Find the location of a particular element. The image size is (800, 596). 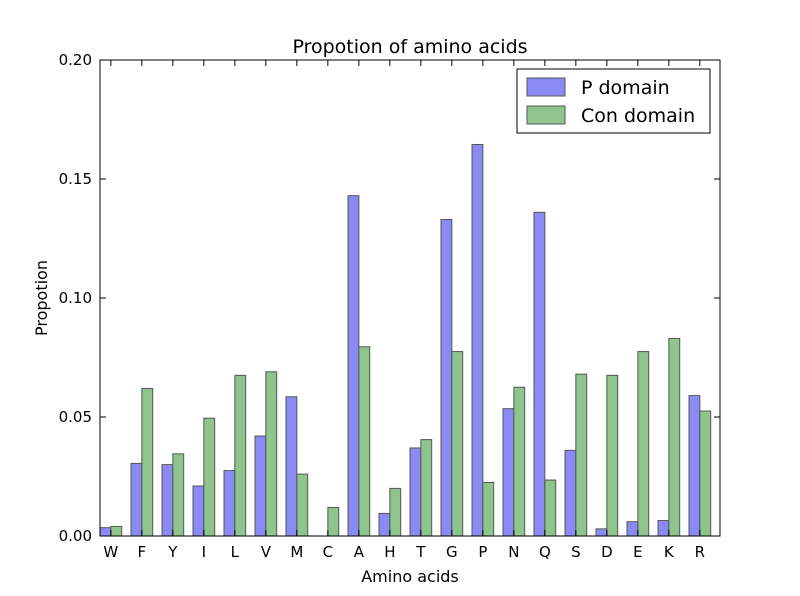

y-tick-label: 0.20 is located at coordinates (75, 60).